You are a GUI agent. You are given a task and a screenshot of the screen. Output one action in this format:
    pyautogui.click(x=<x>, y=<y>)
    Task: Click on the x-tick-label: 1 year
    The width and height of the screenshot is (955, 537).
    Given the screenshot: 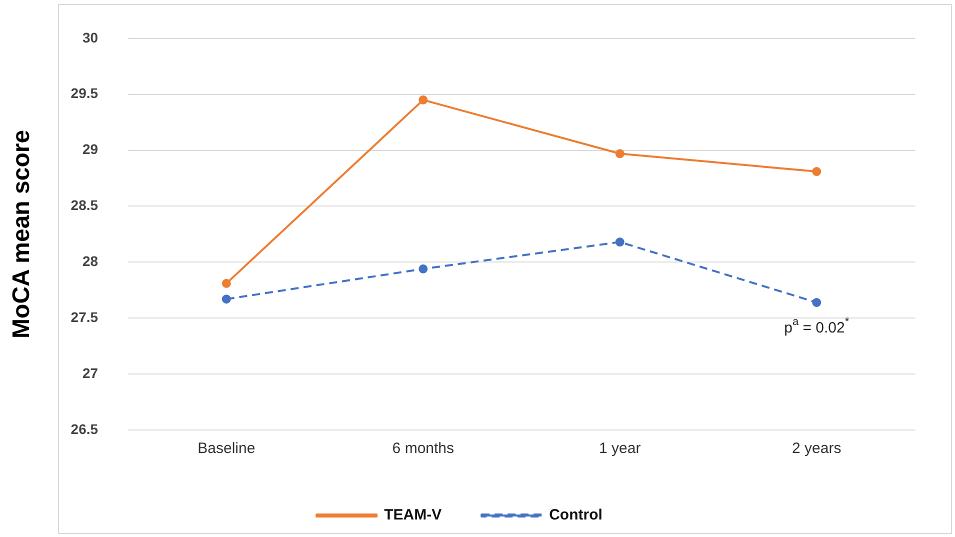 What is the action you would take?
    pyautogui.click(x=620, y=449)
    